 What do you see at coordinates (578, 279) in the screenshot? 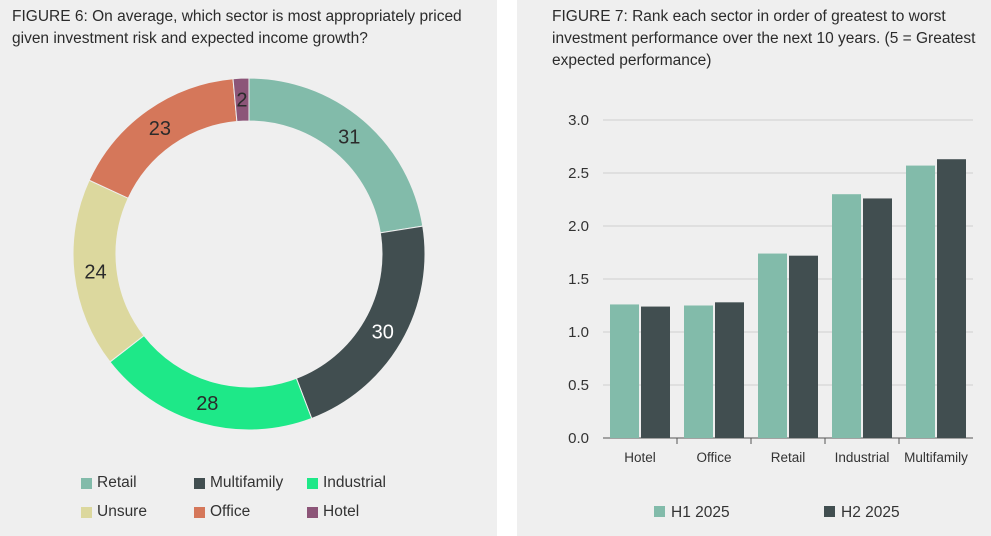
I see `y-tick-label: 1.5` at bounding box center [578, 279].